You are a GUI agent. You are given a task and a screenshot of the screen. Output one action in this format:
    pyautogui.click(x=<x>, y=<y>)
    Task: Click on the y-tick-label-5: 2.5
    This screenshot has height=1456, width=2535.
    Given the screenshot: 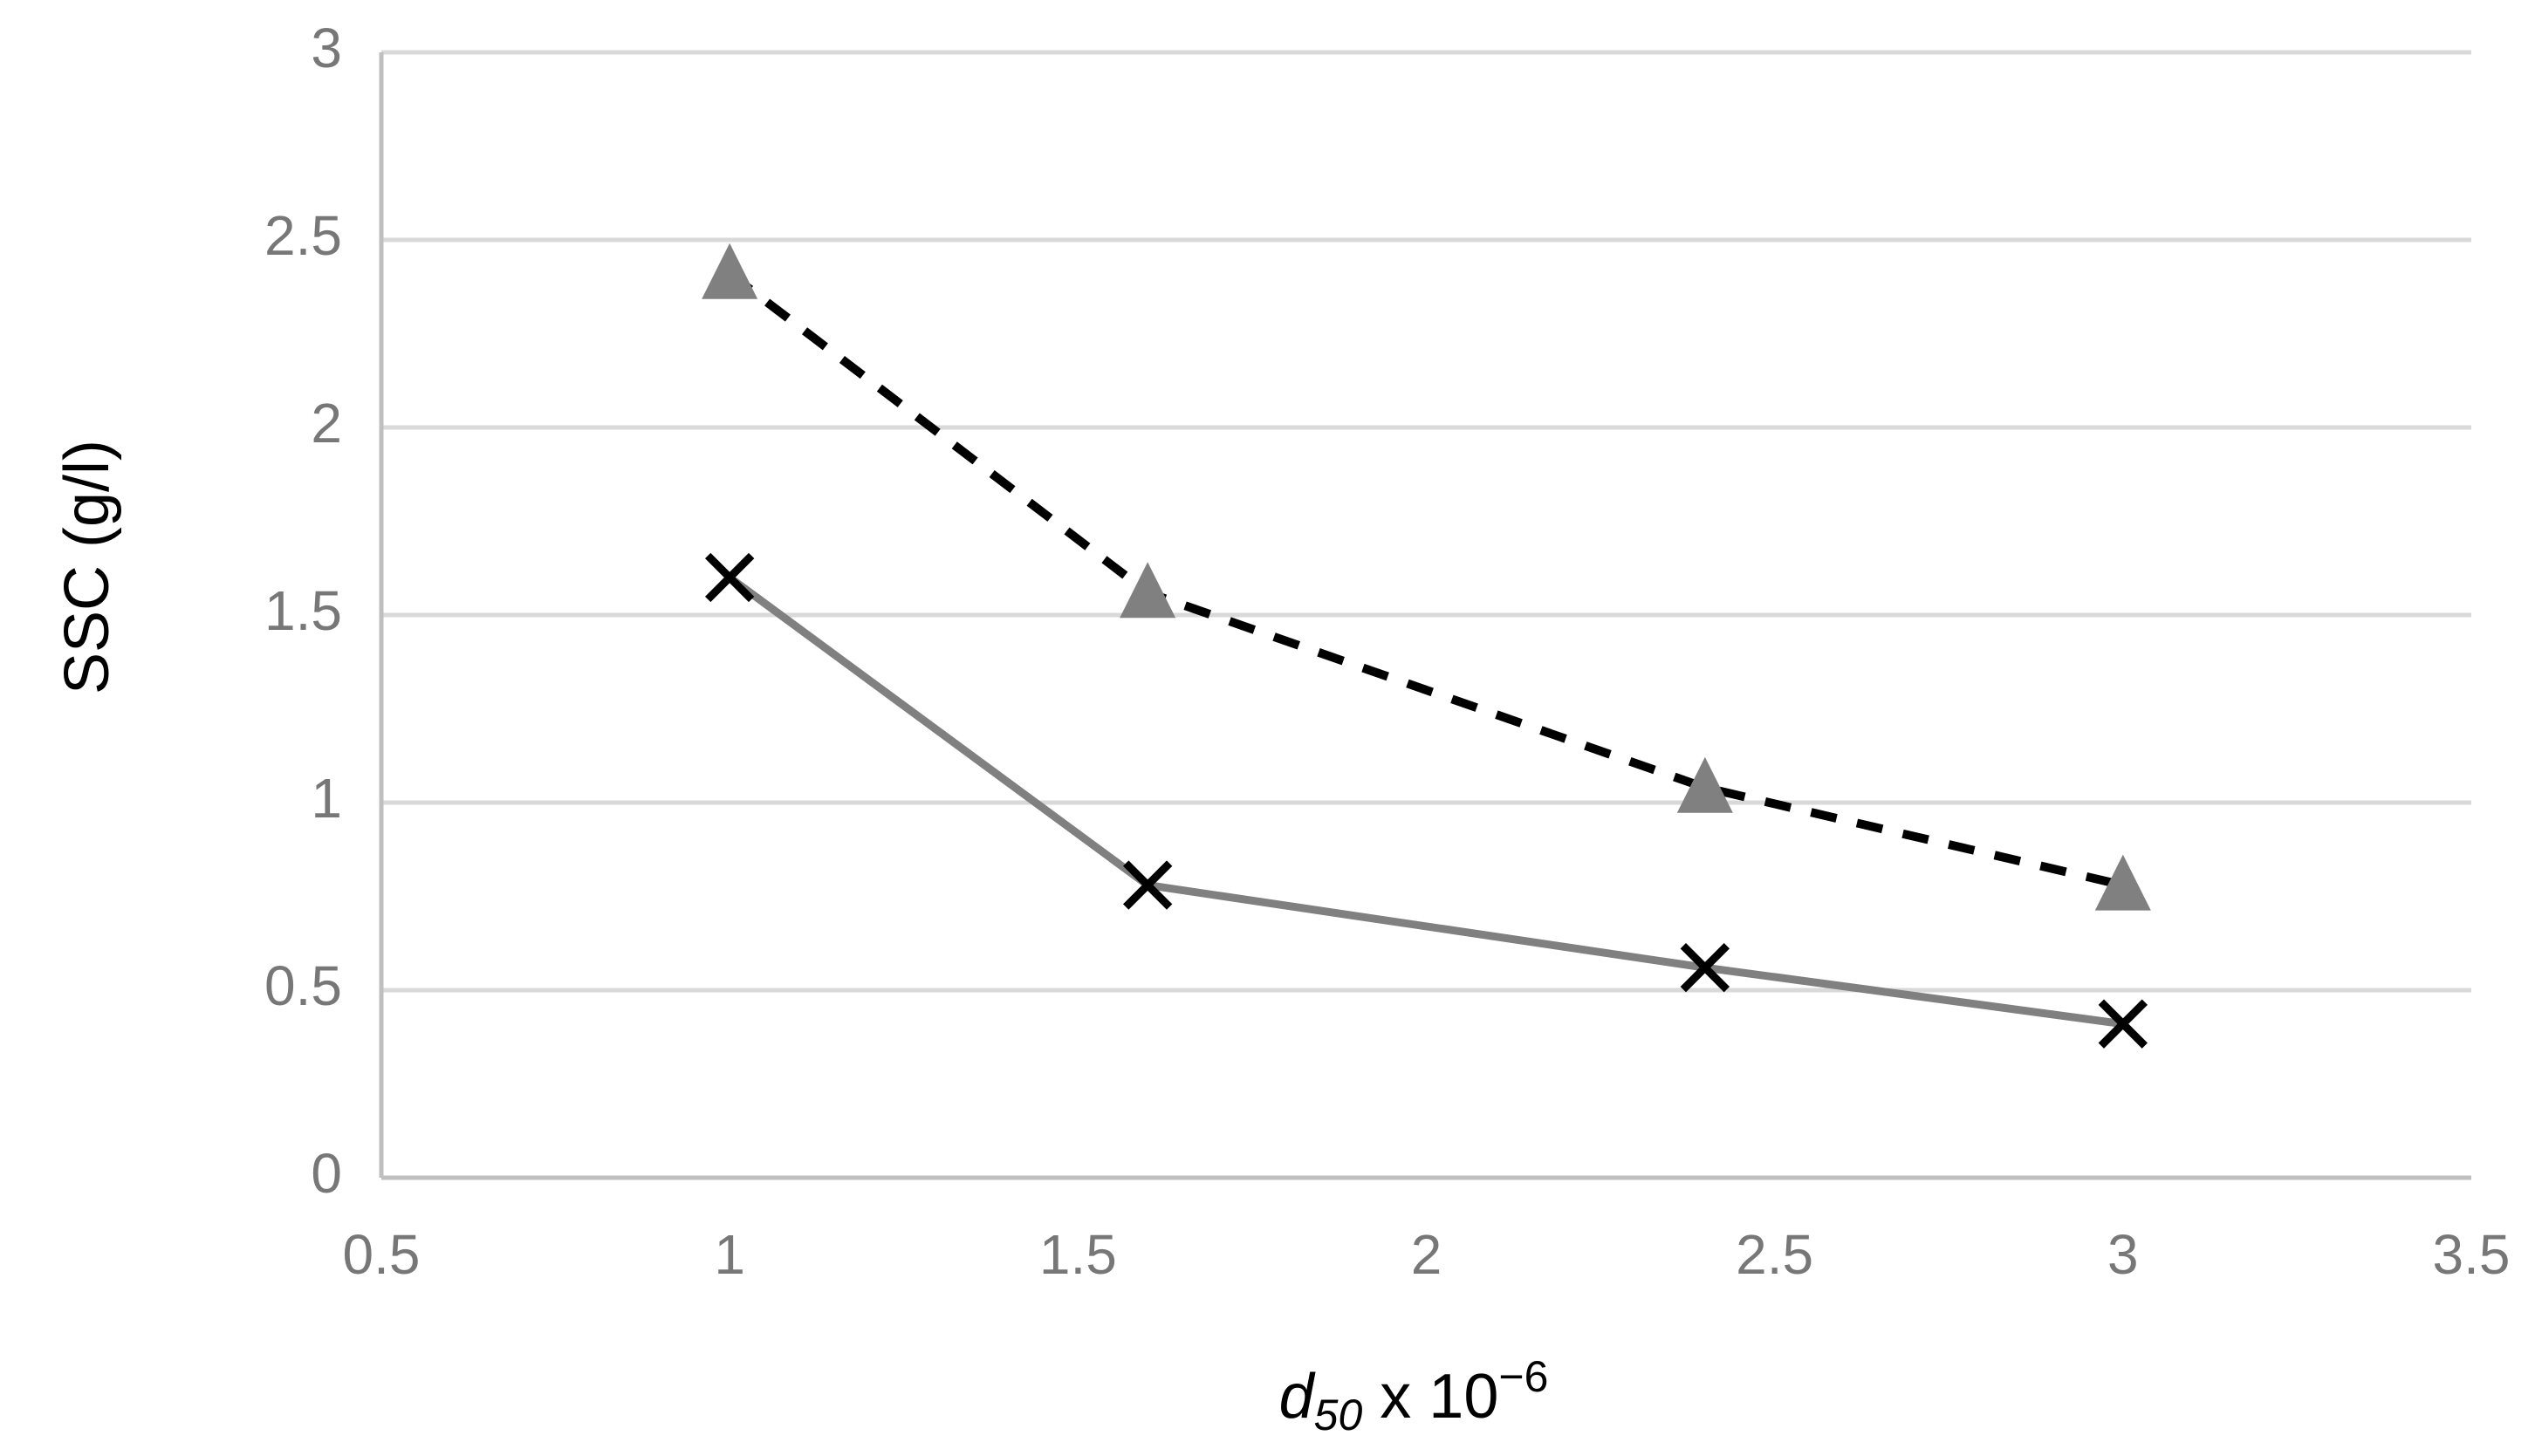 What is the action you would take?
    pyautogui.click(x=303, y=235)
    